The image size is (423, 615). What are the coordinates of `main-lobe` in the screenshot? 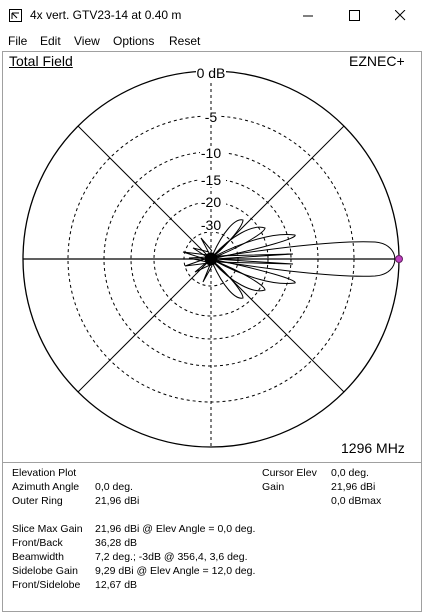 It's located at (305, 259).